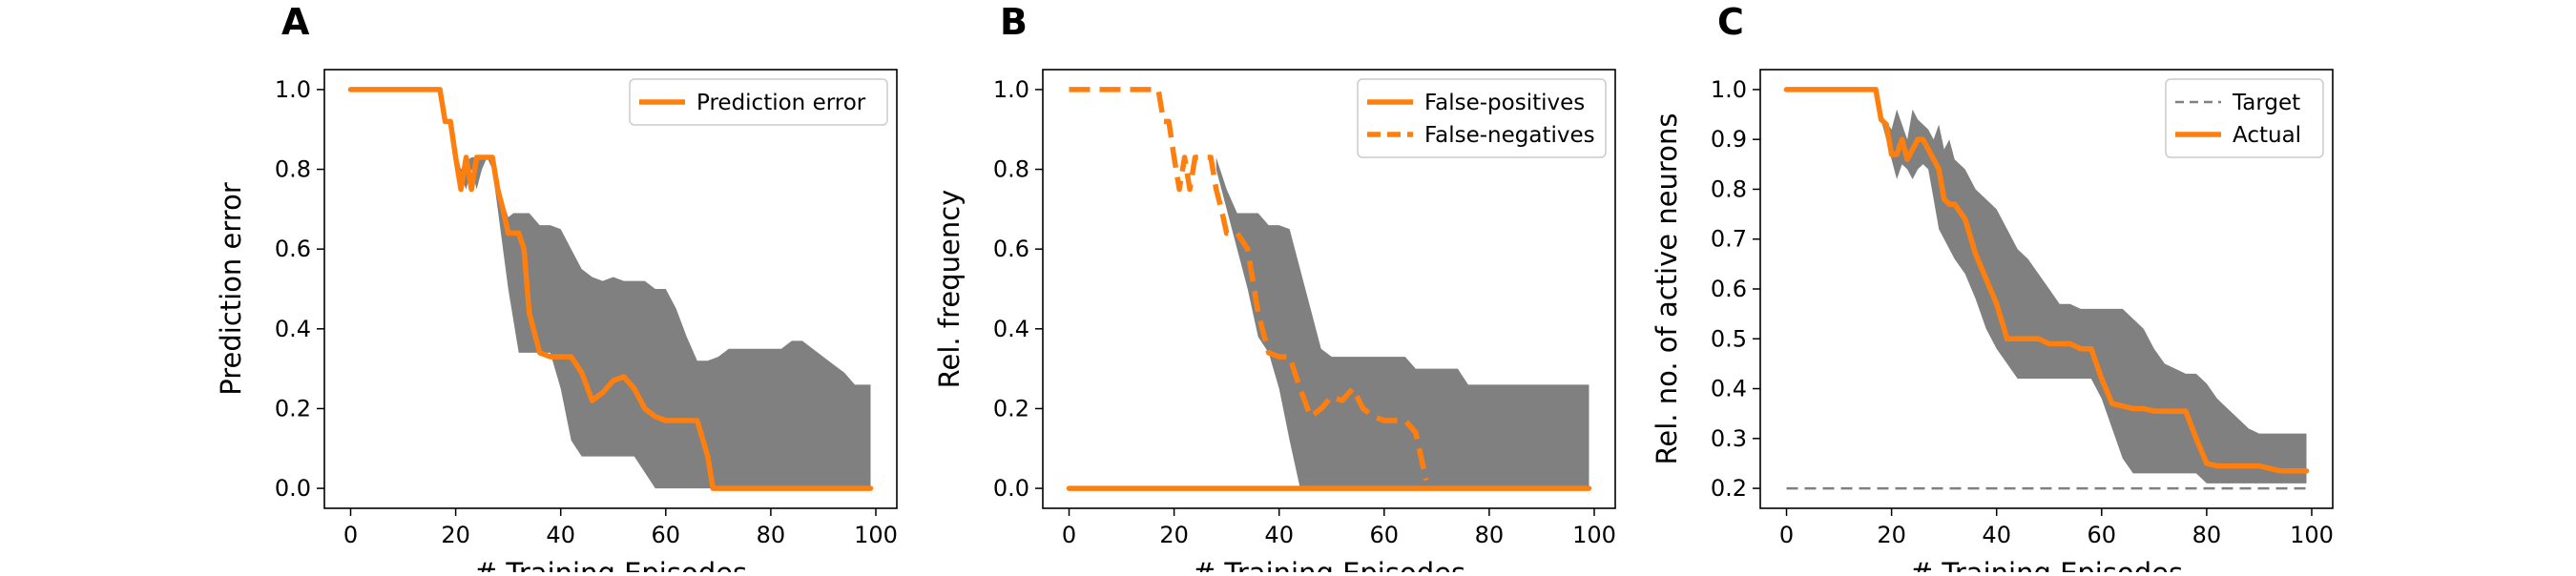 The width and height of the screenshot is (2576, 576). I want to click on legend-label: Target, so click(2266, 103).